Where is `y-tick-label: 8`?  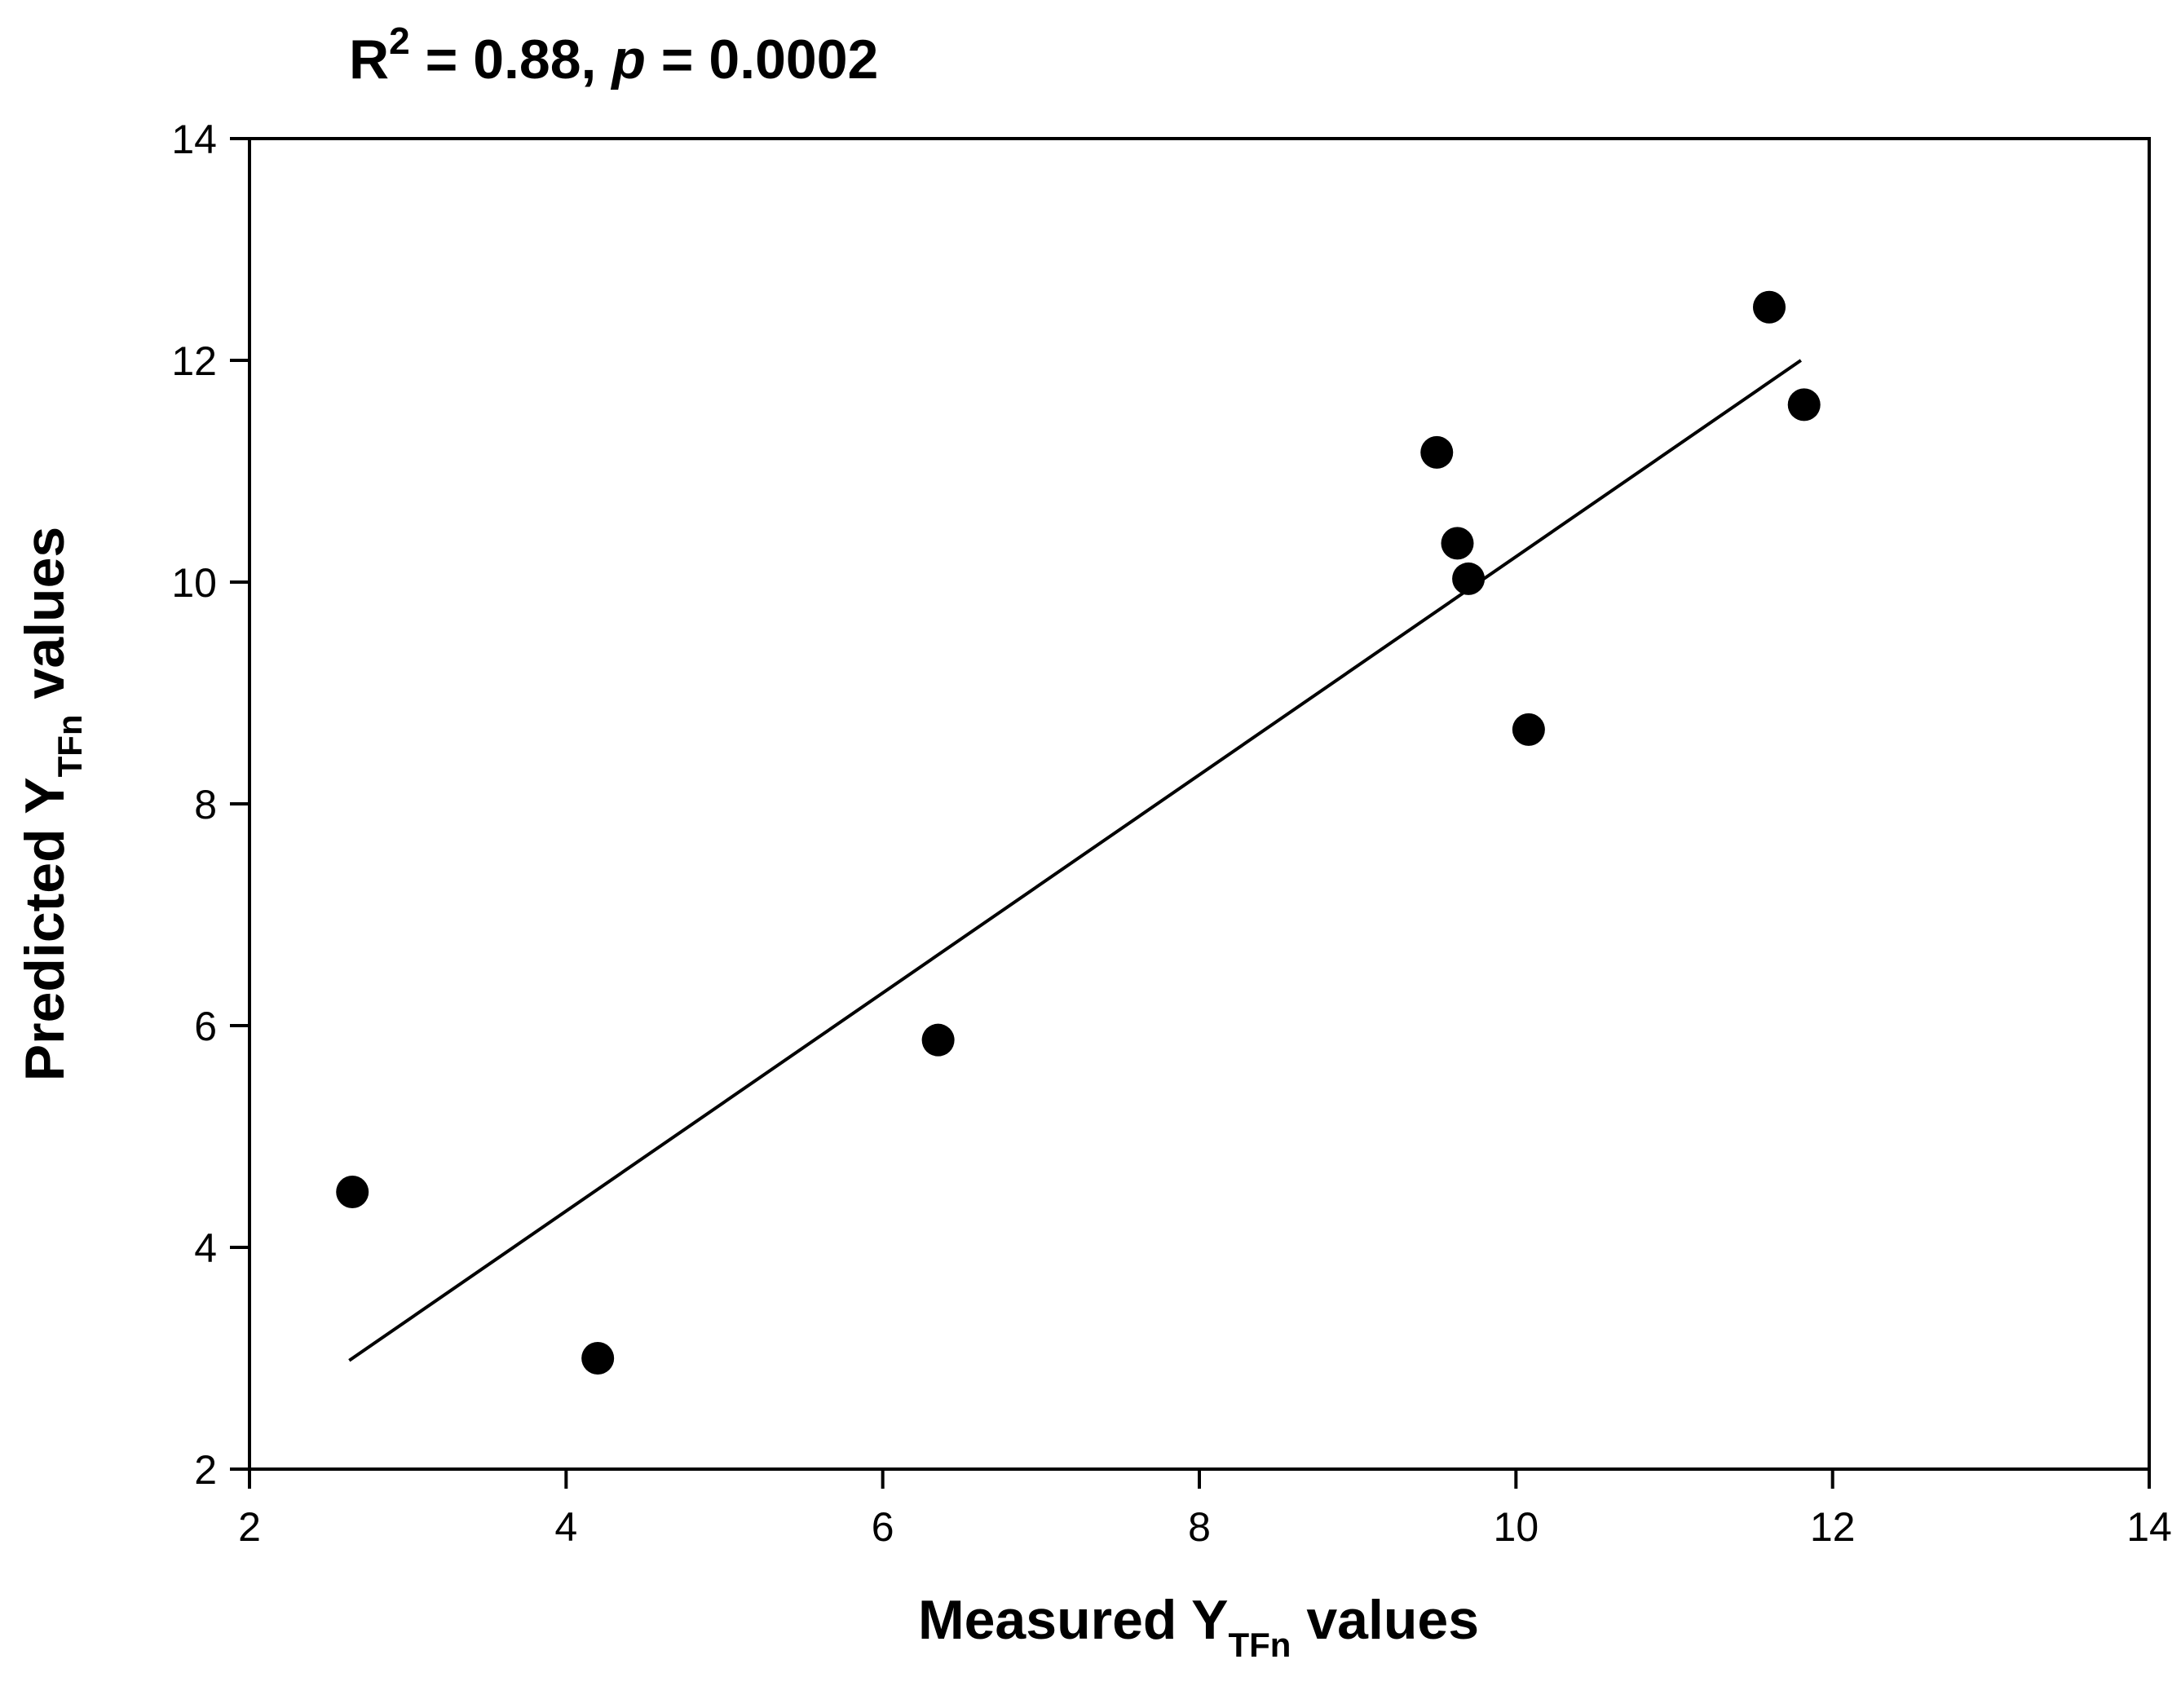
y-tick-label: 8 is located at coordinates (205, 805).